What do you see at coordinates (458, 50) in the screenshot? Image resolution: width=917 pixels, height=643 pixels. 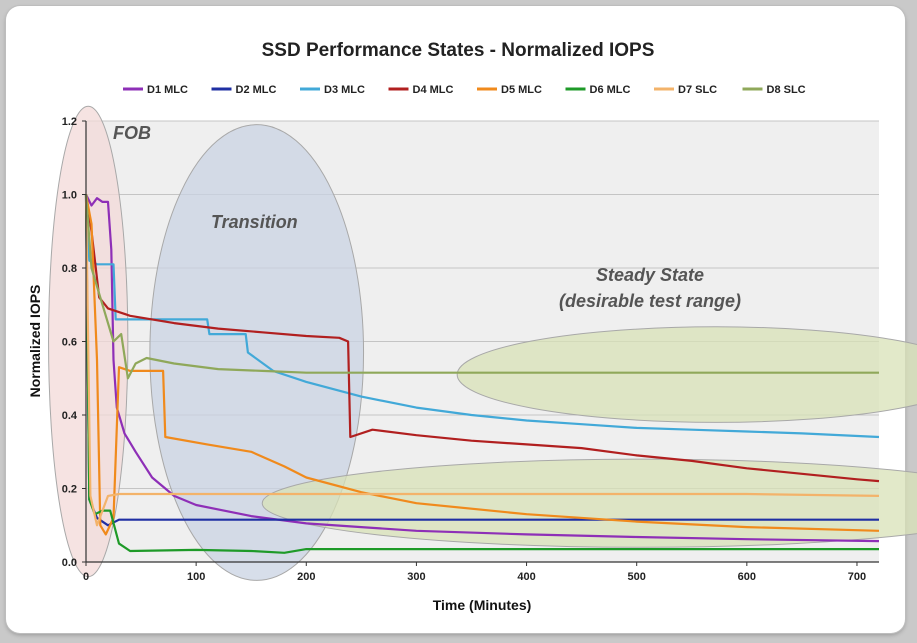 I see `chart-title: SSD Performance States - Normalized IOPS` at bounding box center [458, 50].